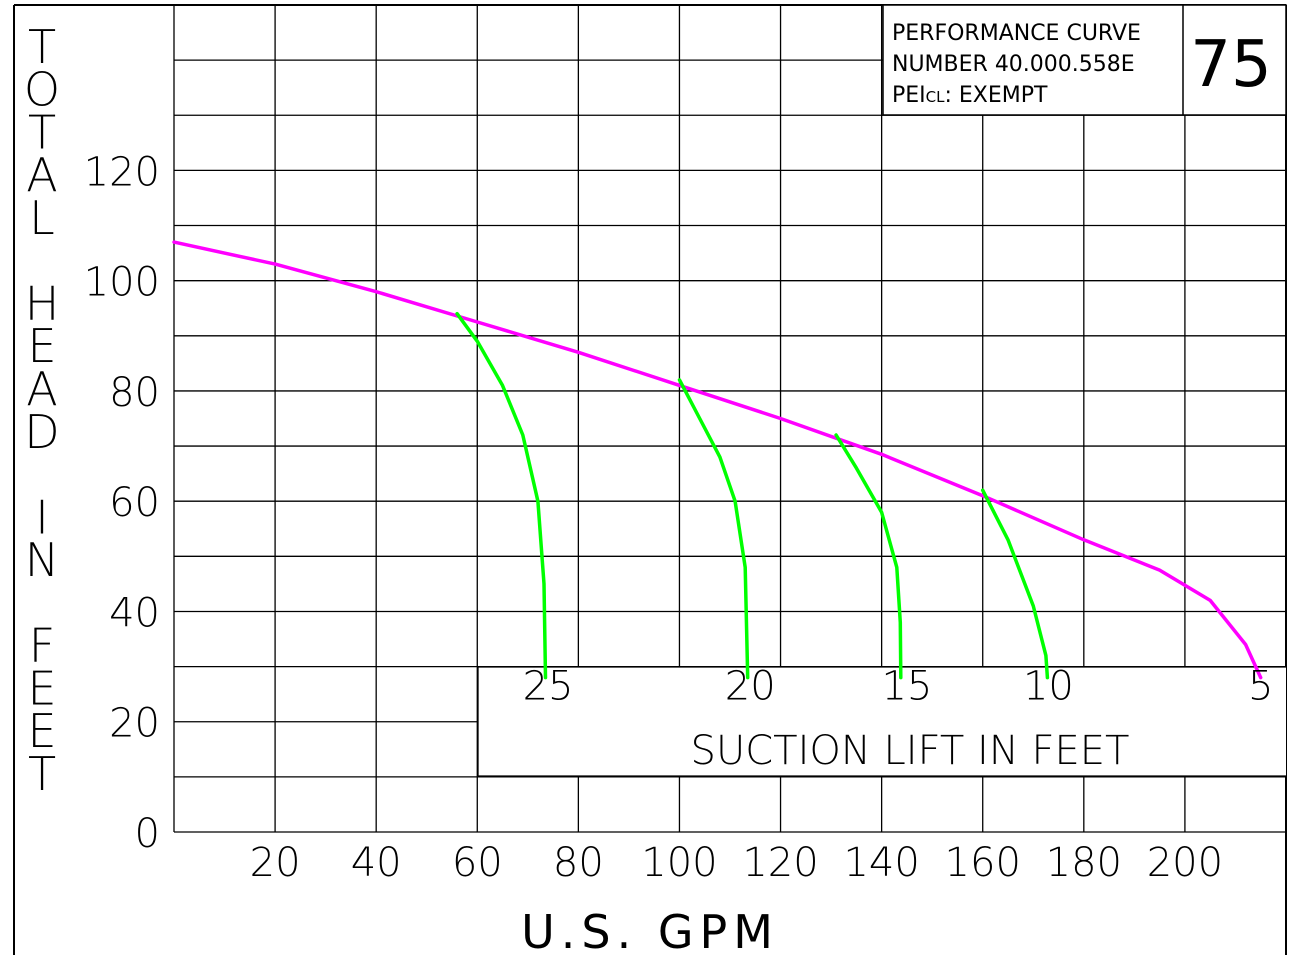  I want to click on x-tick-label: 40, so click(376, 863).